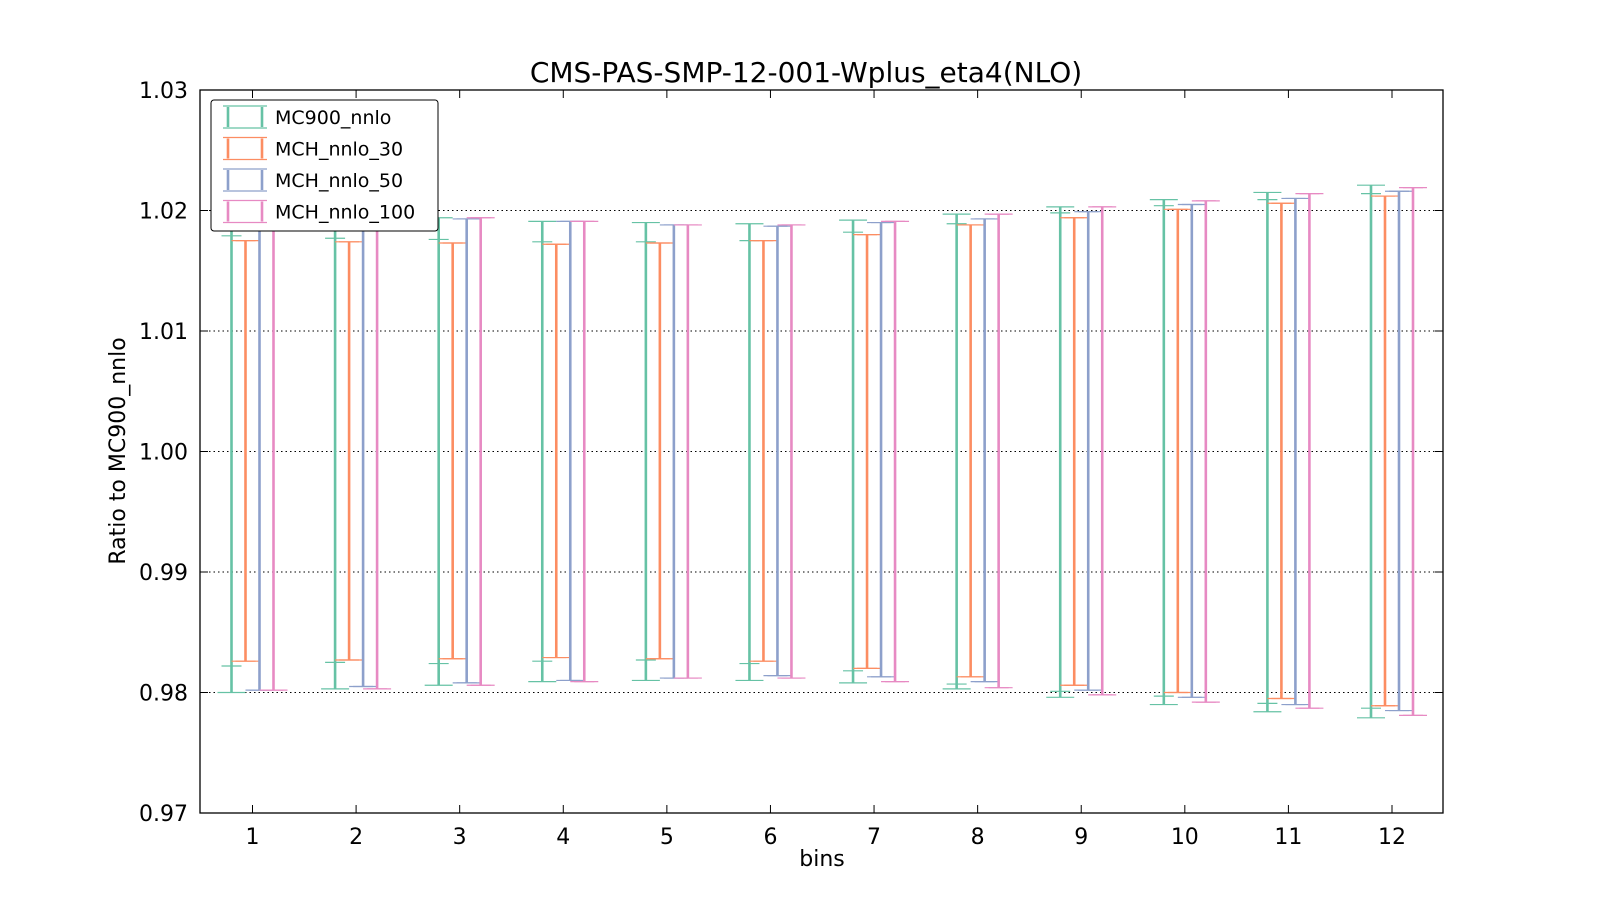 This screenshot has height=900, width=1600. Describe the element at coordinates (874, 837) in the screenshot. I see `x-tick-label: 7` at that location.